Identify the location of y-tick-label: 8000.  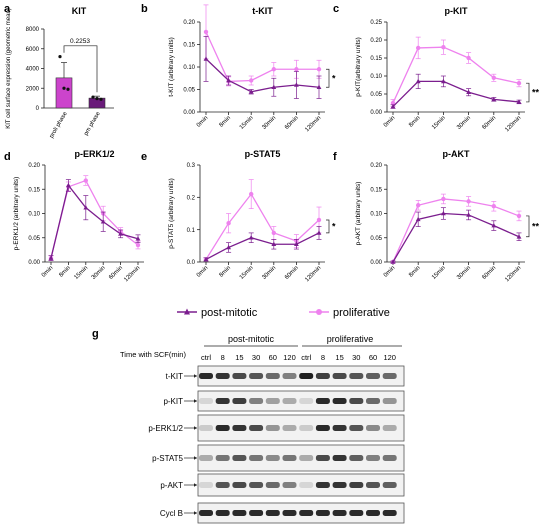
(33, 30).